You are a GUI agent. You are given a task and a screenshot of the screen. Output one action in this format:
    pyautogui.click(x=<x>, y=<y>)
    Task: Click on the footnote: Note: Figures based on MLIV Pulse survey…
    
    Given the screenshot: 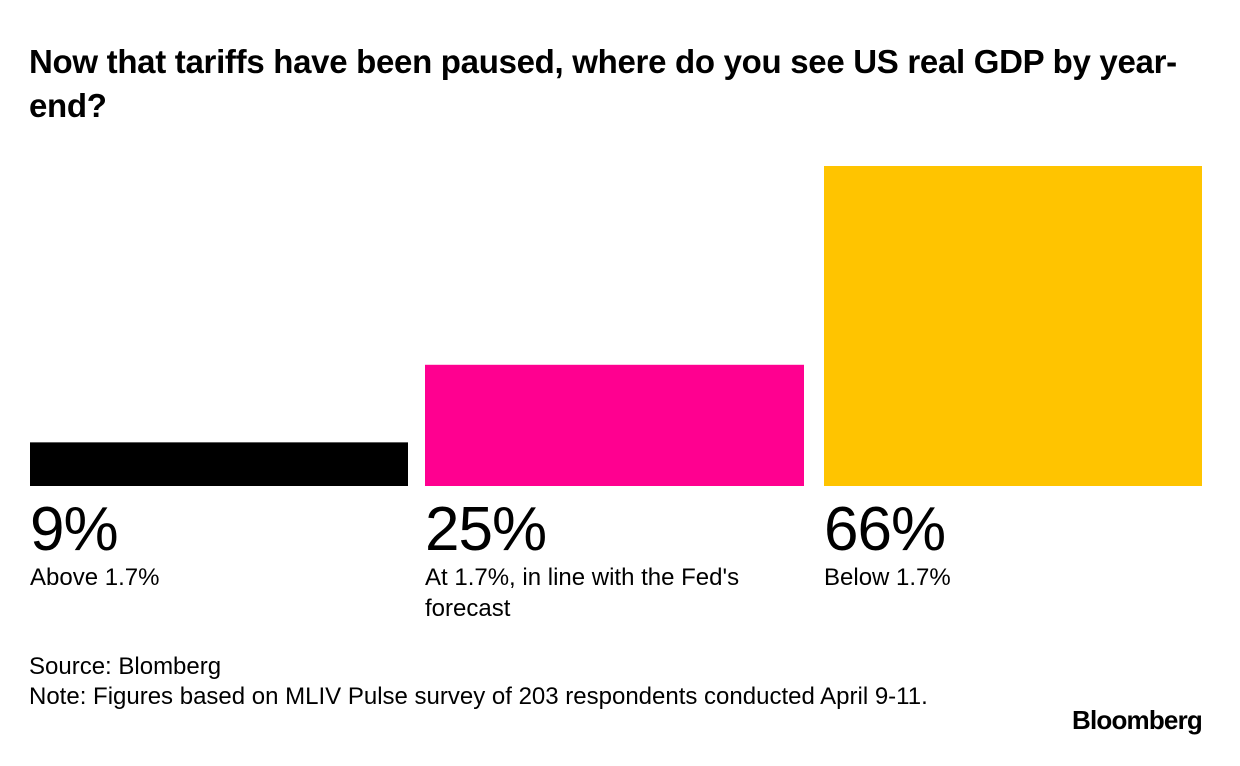 What is the action you would take?
    pyautogui.click(x=478, y=696)
    